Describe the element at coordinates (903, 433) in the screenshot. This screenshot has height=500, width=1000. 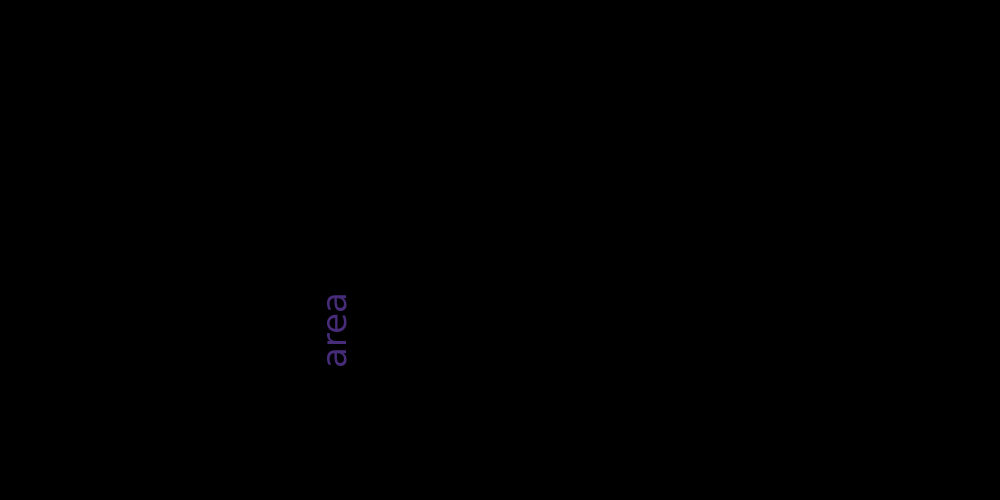
I see `word-also: life` at that location.